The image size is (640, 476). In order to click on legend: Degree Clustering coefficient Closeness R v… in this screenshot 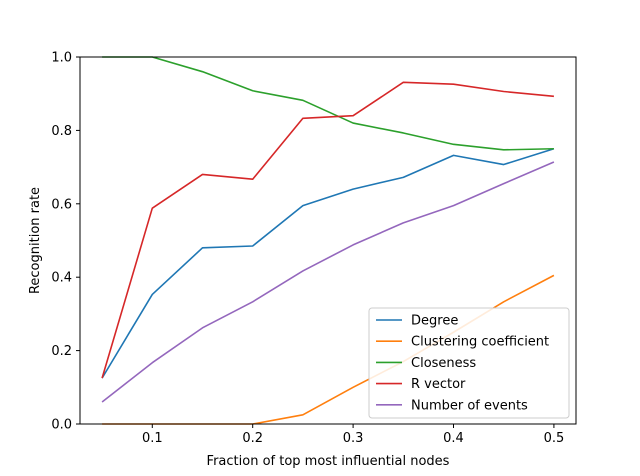, I will do `click(469, 363)`.